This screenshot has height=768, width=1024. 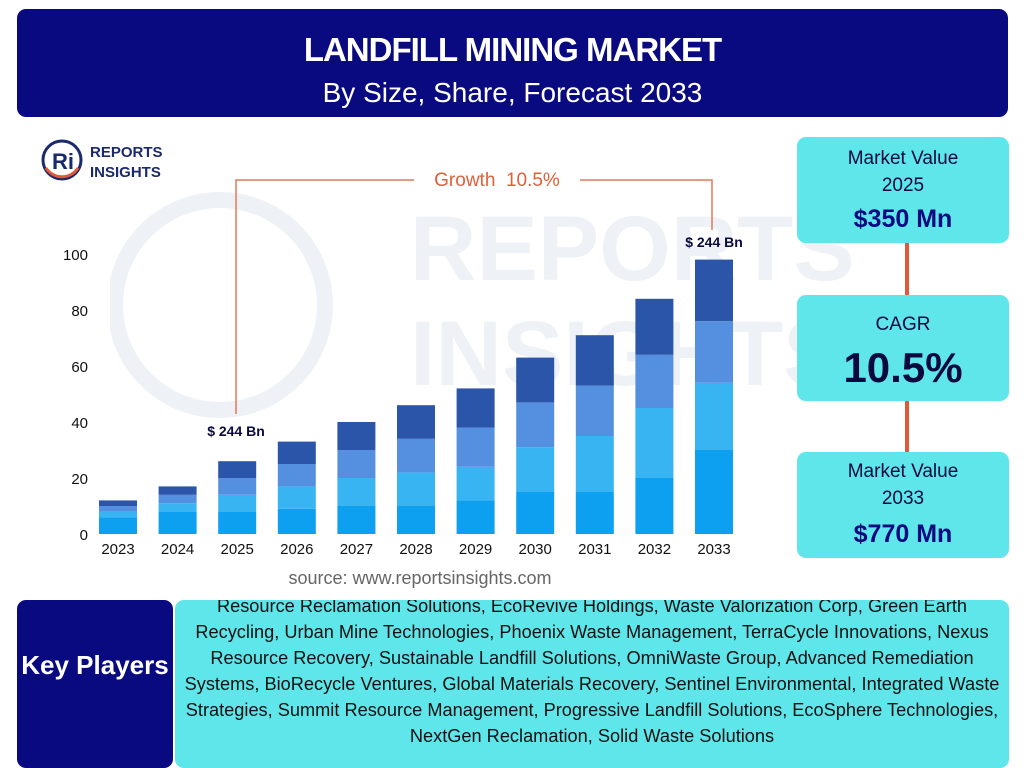 I want to click on growth-label: Growth 10.5%, so click(x=497, y=180).